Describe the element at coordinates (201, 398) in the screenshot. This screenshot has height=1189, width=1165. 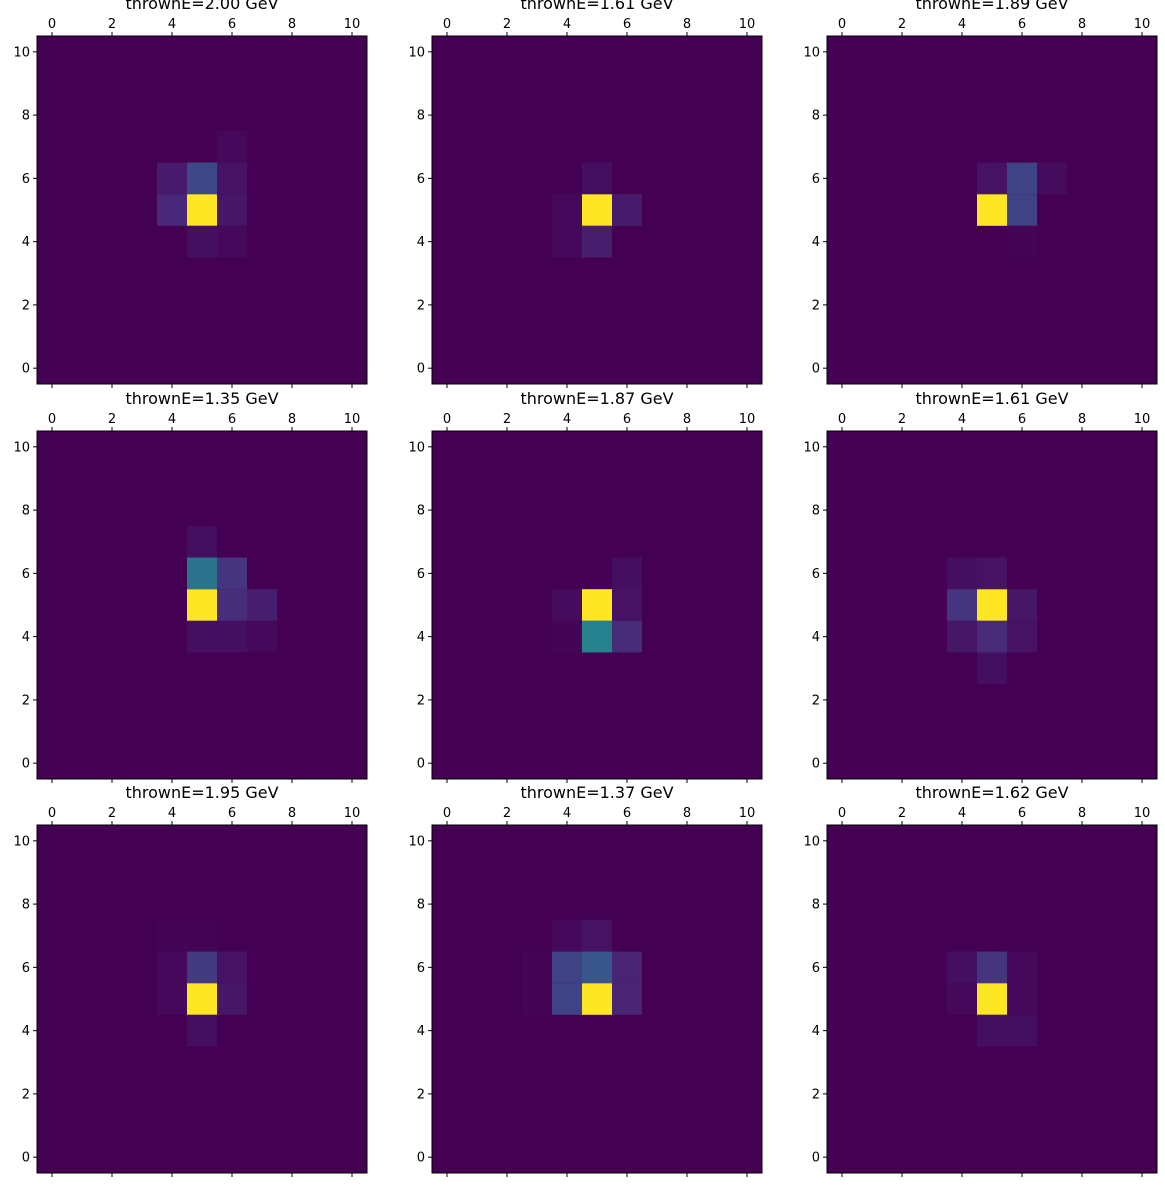
I see `subplot-title: thrownE=1.35 GeV` at that location.